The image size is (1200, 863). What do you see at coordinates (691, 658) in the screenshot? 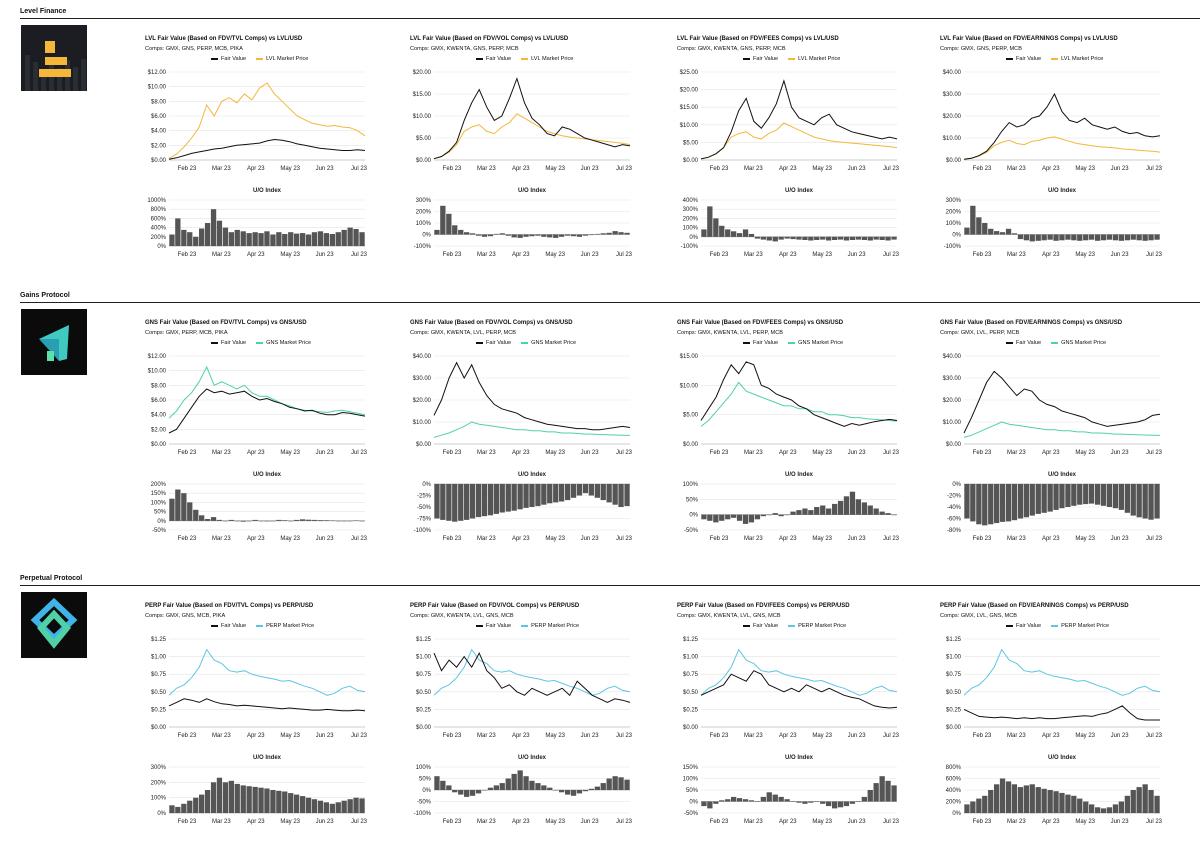
I see `y-tick-label: $1.00` at bounding box center [691, 658].